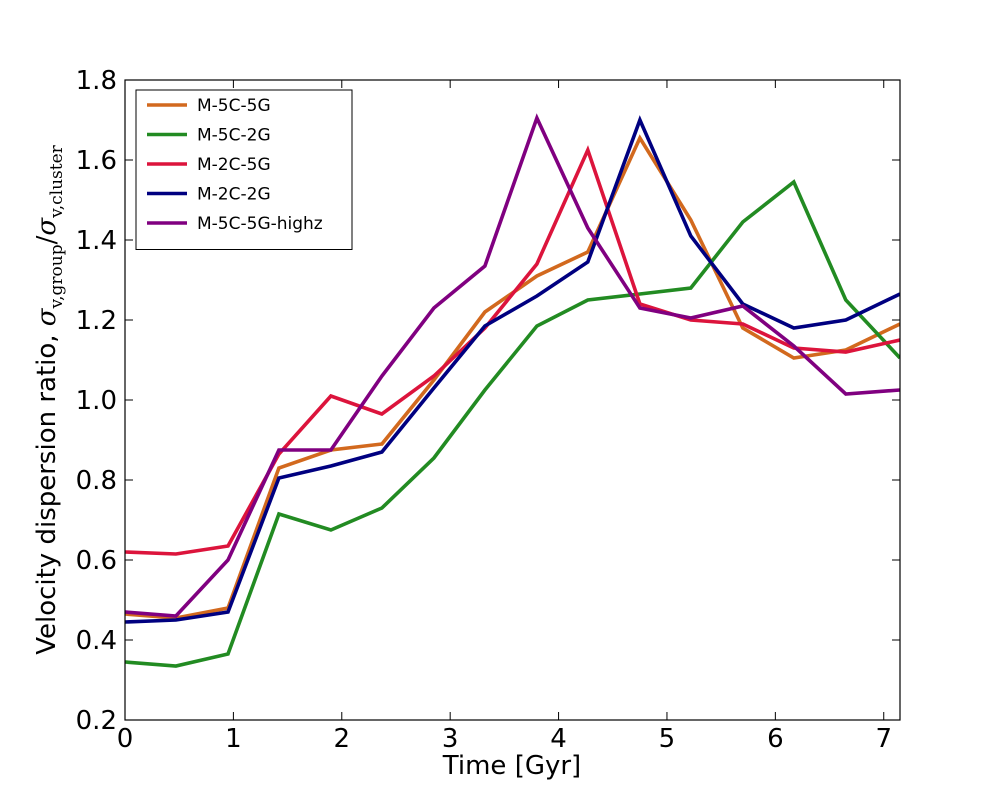 The width and height of the screenshot is (1000, 800). Describe the element at coordinates (96, 401) in the screenshot. I see `y-tick-label: 1.0` at that location.